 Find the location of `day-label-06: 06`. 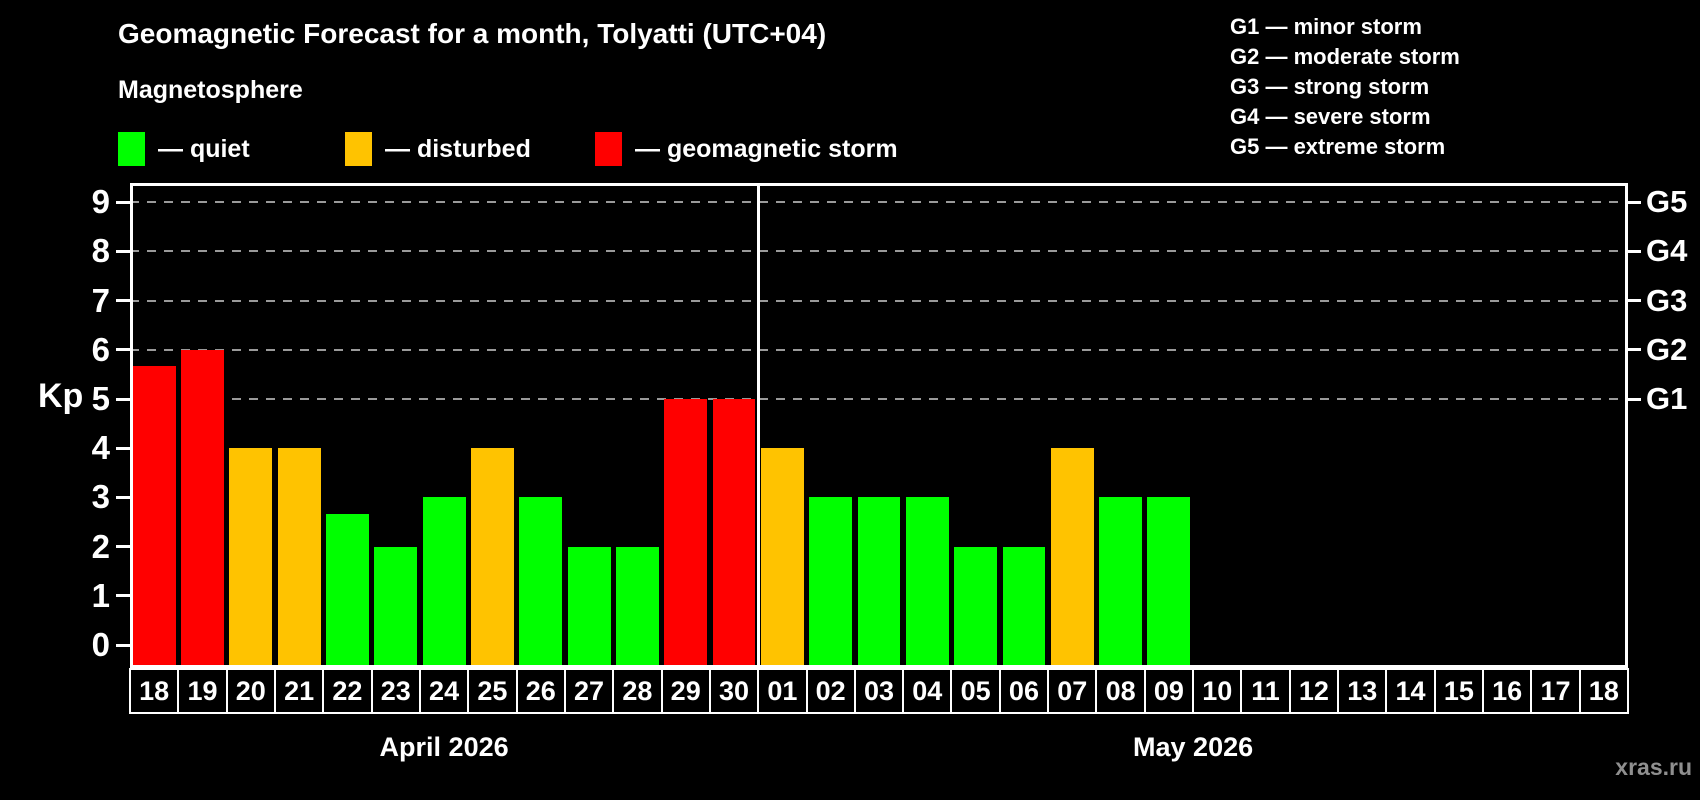

day-label-06: 06 is located at coordinates (1024, 691).